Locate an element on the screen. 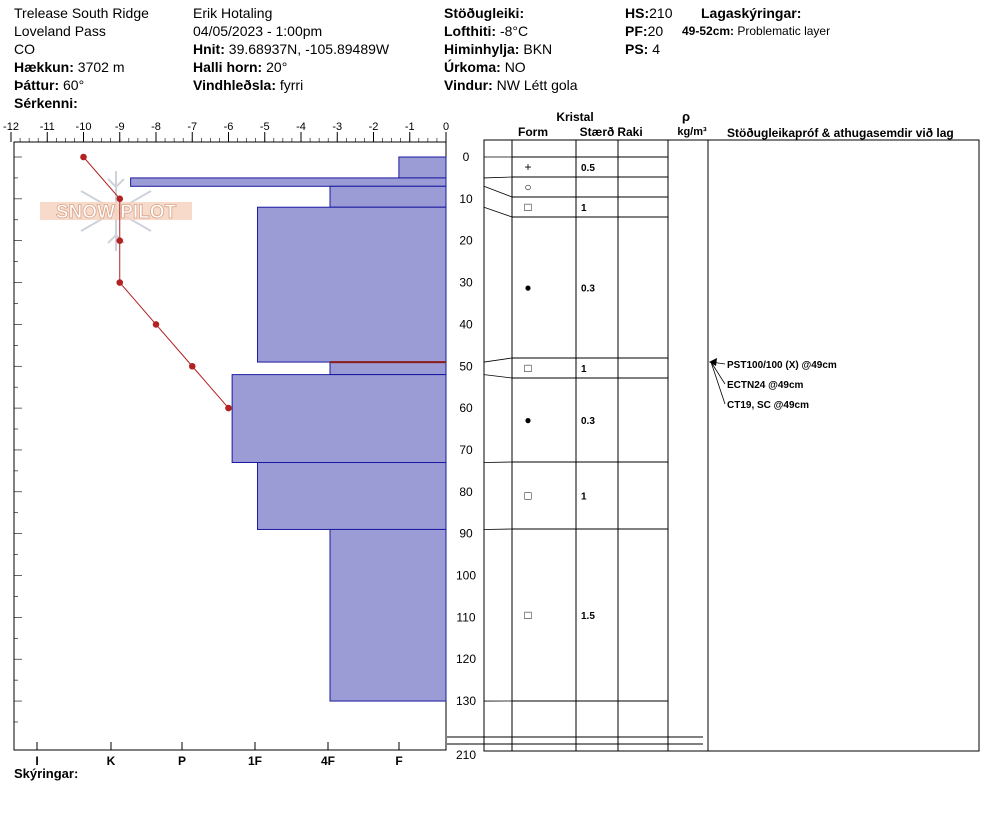 The image size is (994, 840). elevation-label: Hækkun: is located at coordinates (44, 67).